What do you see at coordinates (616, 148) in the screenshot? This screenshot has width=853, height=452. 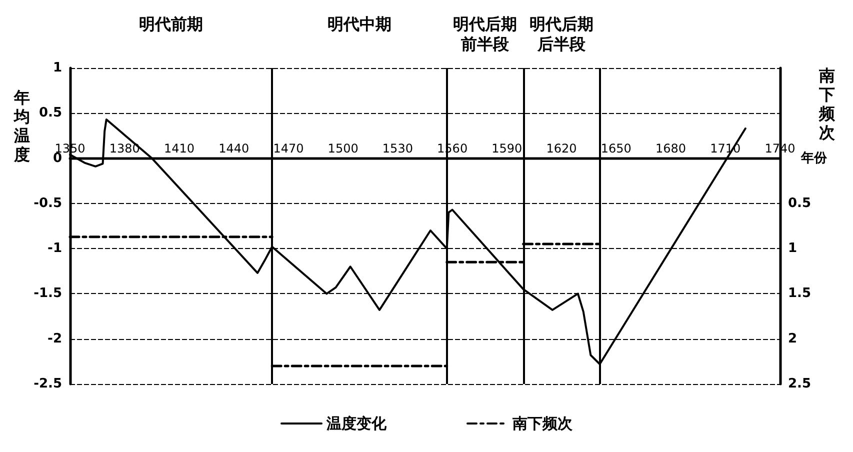 I see `x-tick-label: 1650` at bounding box center [616, 148].